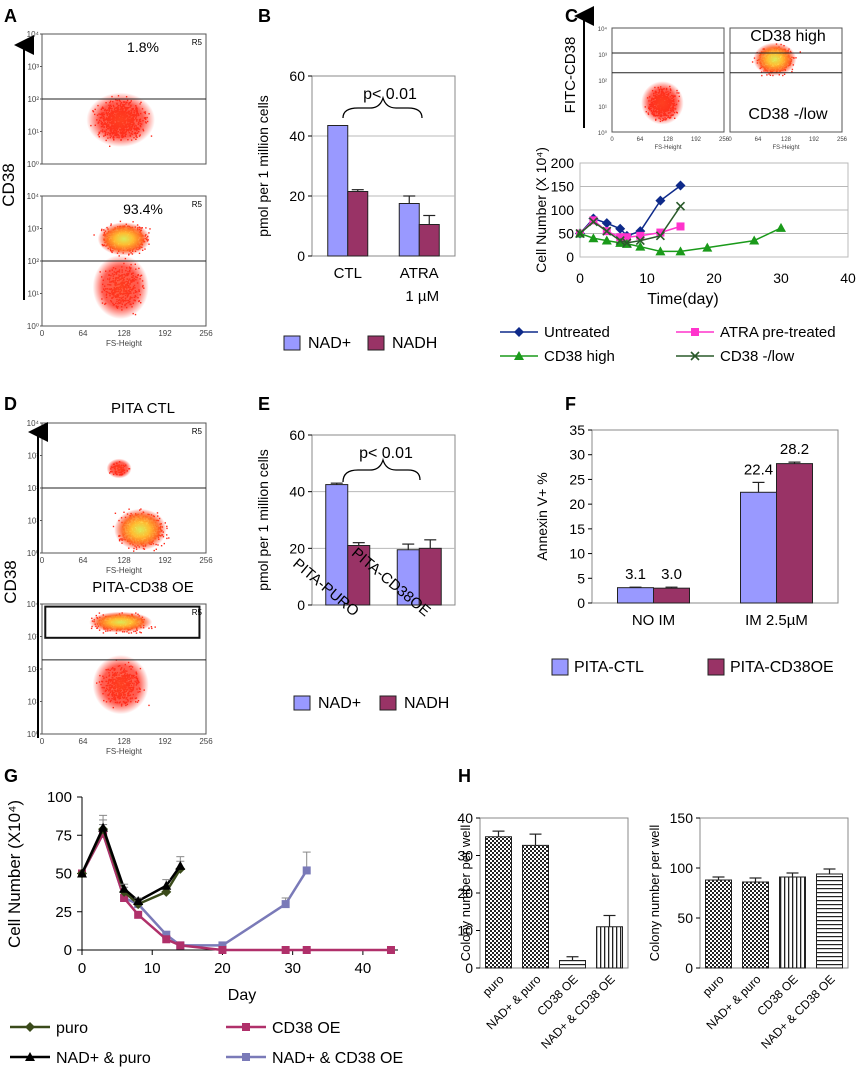 Image resolution: width=868 pixels, height=1080 pixels. What do you see at coordinates (570, 404) in the screenshot?
I see `panel-letter-f: F` at bounding box center [570, 404].